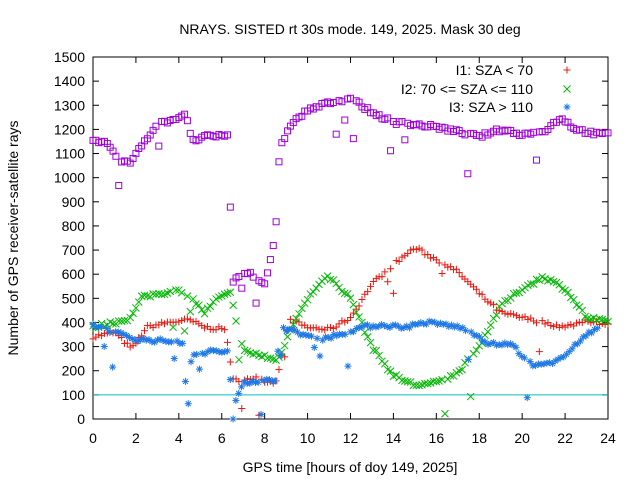 Image resolution: width=640 pixels, height=480 pixels. What do you see at coordinates (495, 70) in the screenshot?
I see `legend-label-i1: I1: SZA < 70` at bounding box center [495, 70].